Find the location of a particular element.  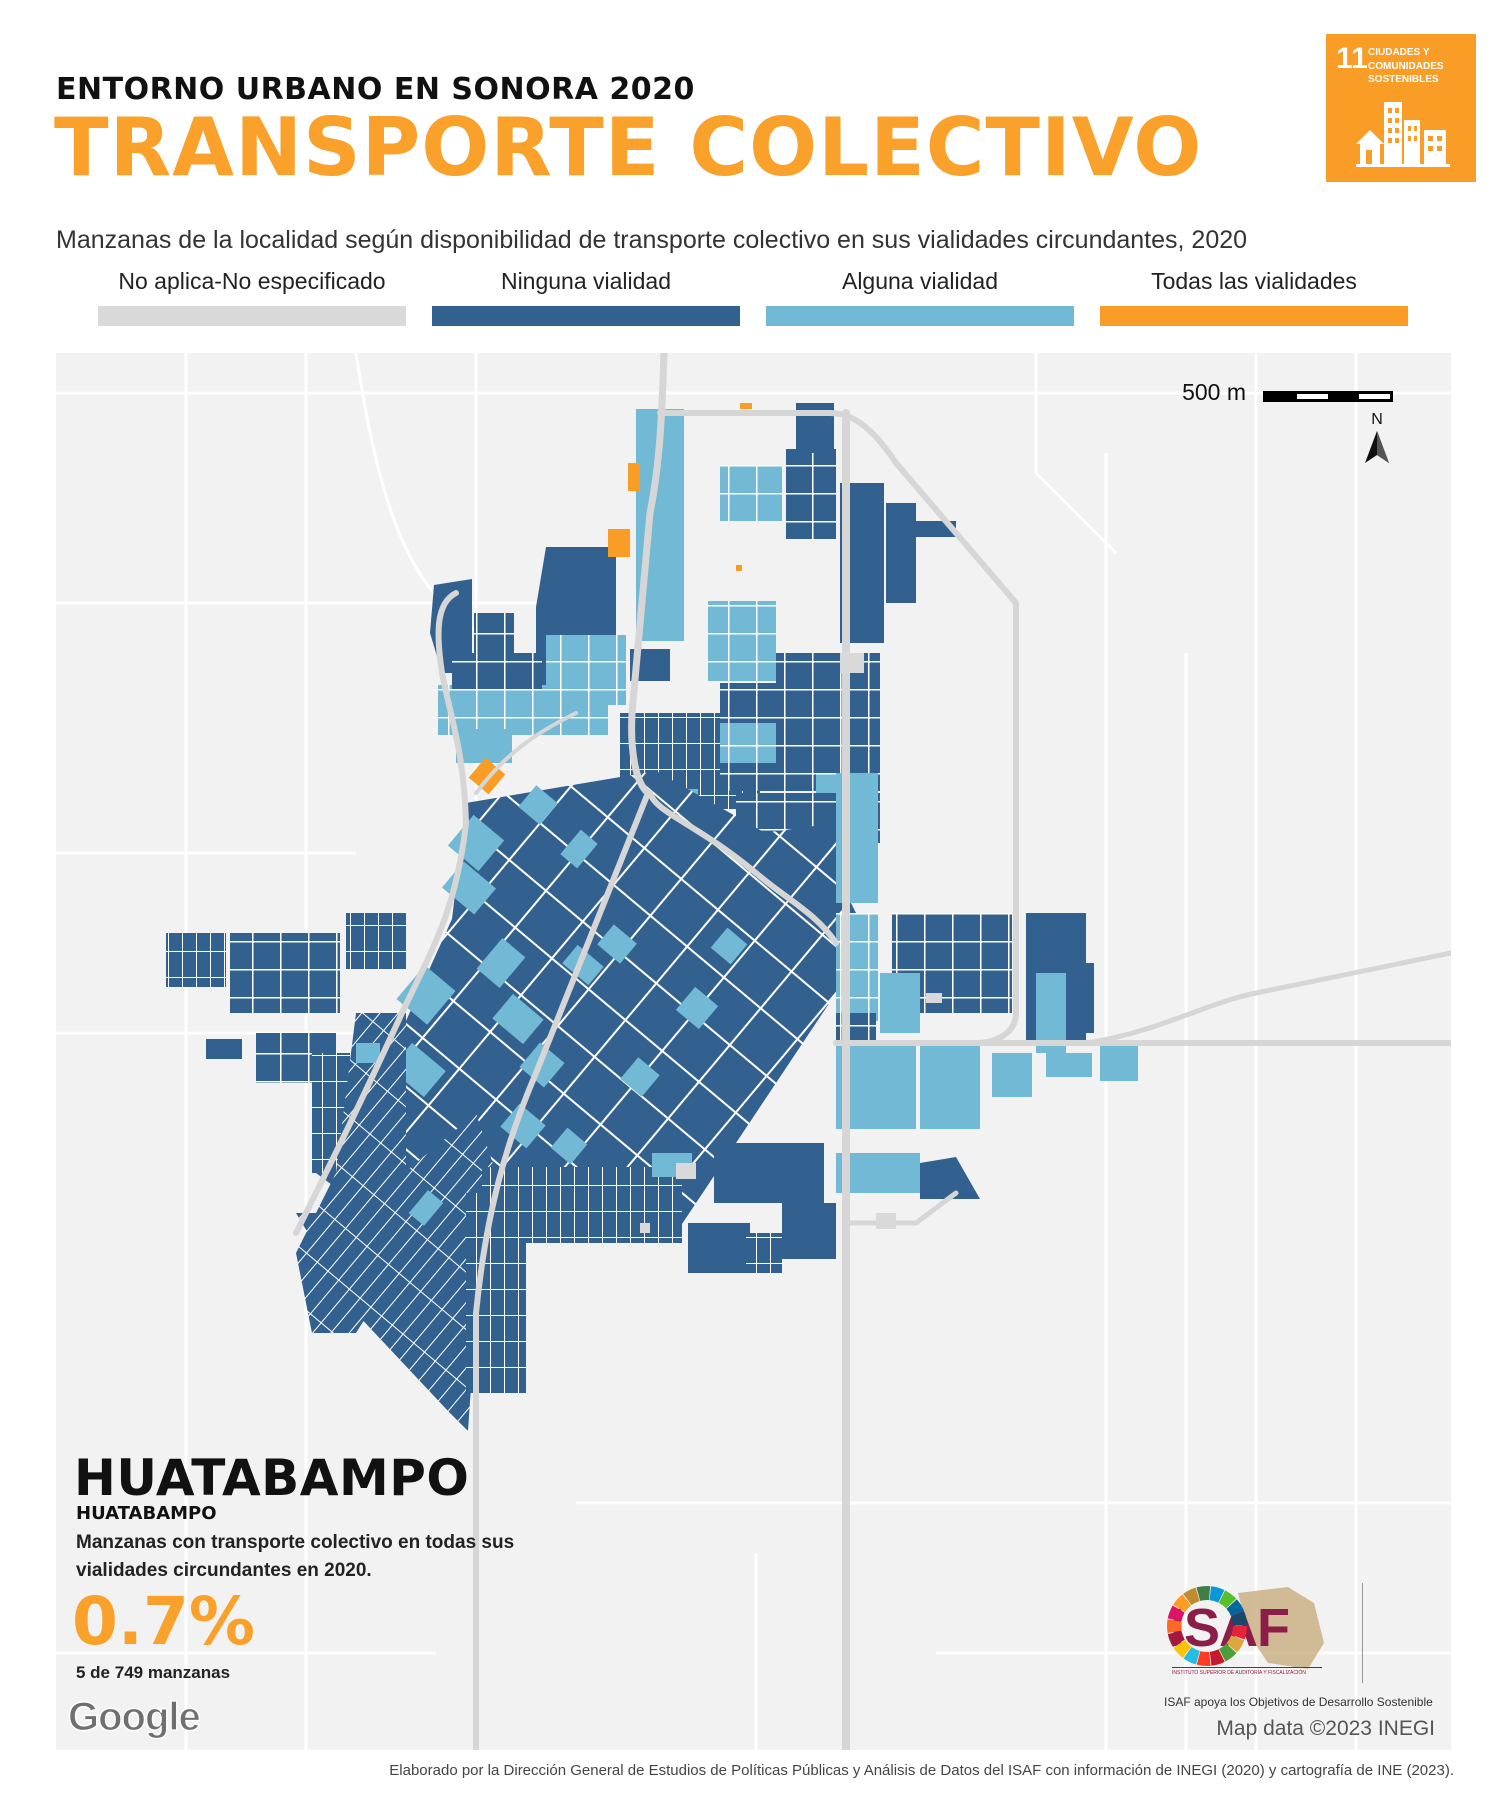

legend-item-ninguna: Ninguna vialidad is located at coordinates (586, 298).